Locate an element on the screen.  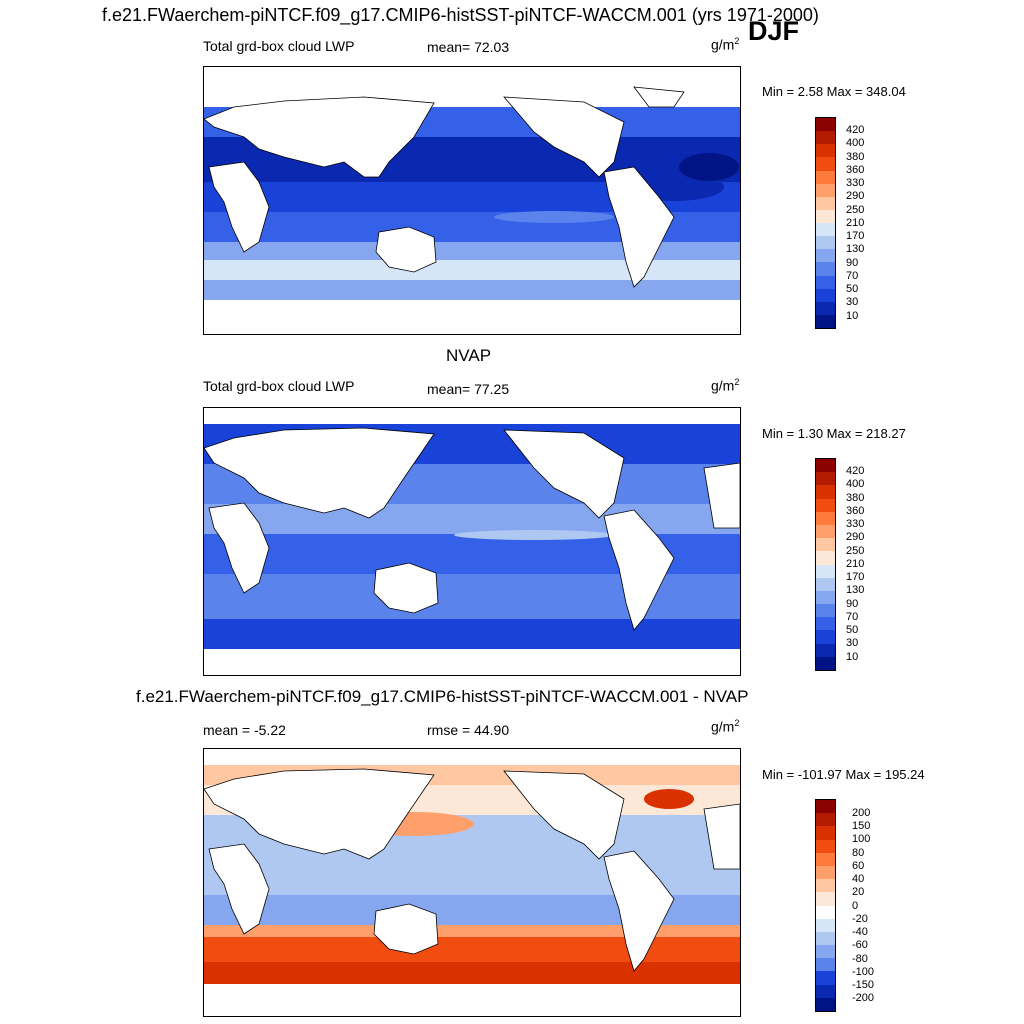
panel3-colorbar-tick: 80 is located at coordinates (858, 853).